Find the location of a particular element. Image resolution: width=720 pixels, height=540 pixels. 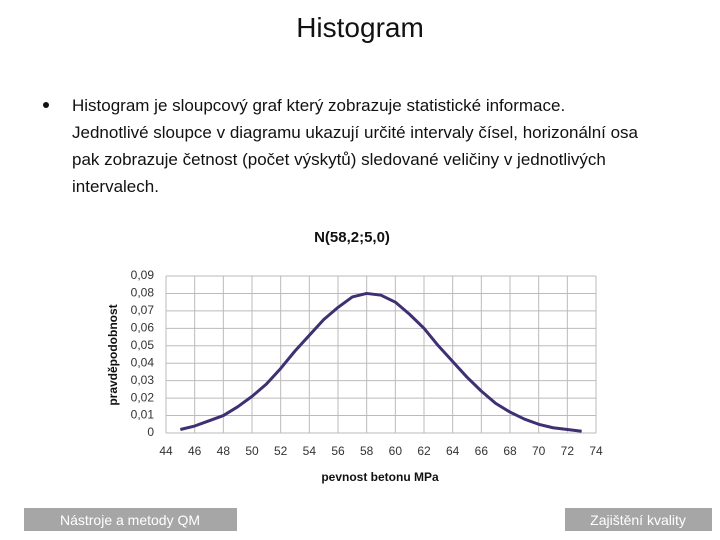

x-axis-label: pevnost betonu MPa is located at coordinates (380, 477).